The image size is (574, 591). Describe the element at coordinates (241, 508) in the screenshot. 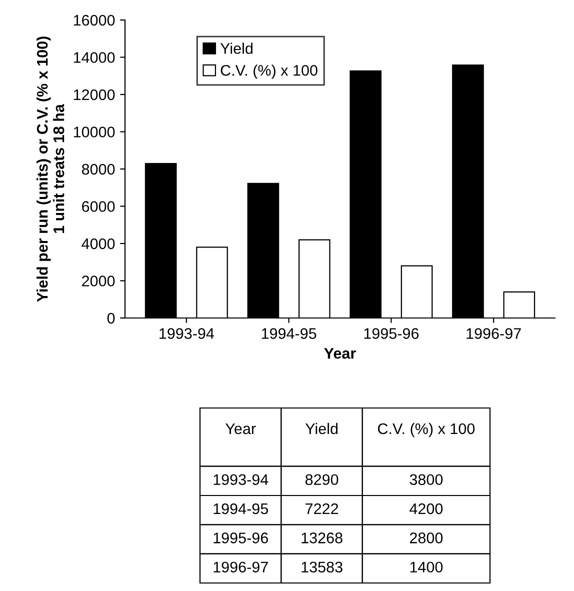

I see `text: 1994-95` at that location.